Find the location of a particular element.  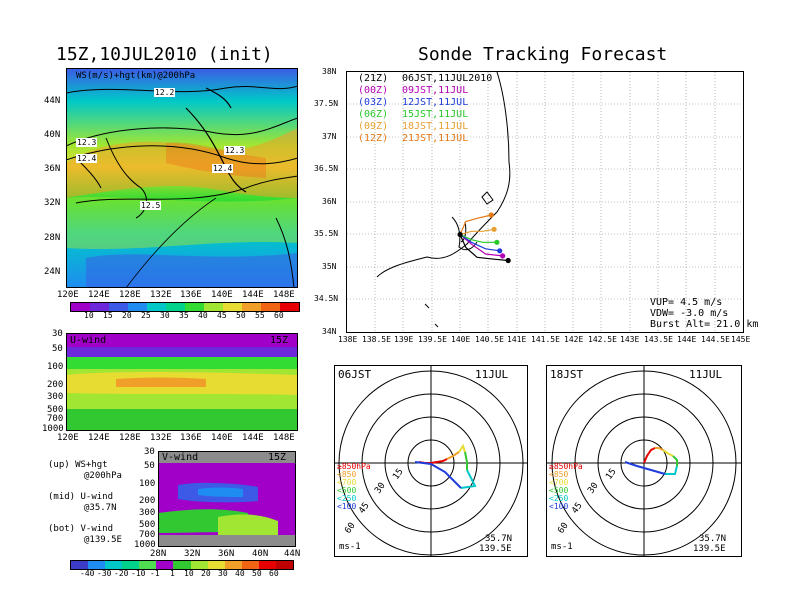

lat-tick: 37.5N is located at coordinates (326, 103).